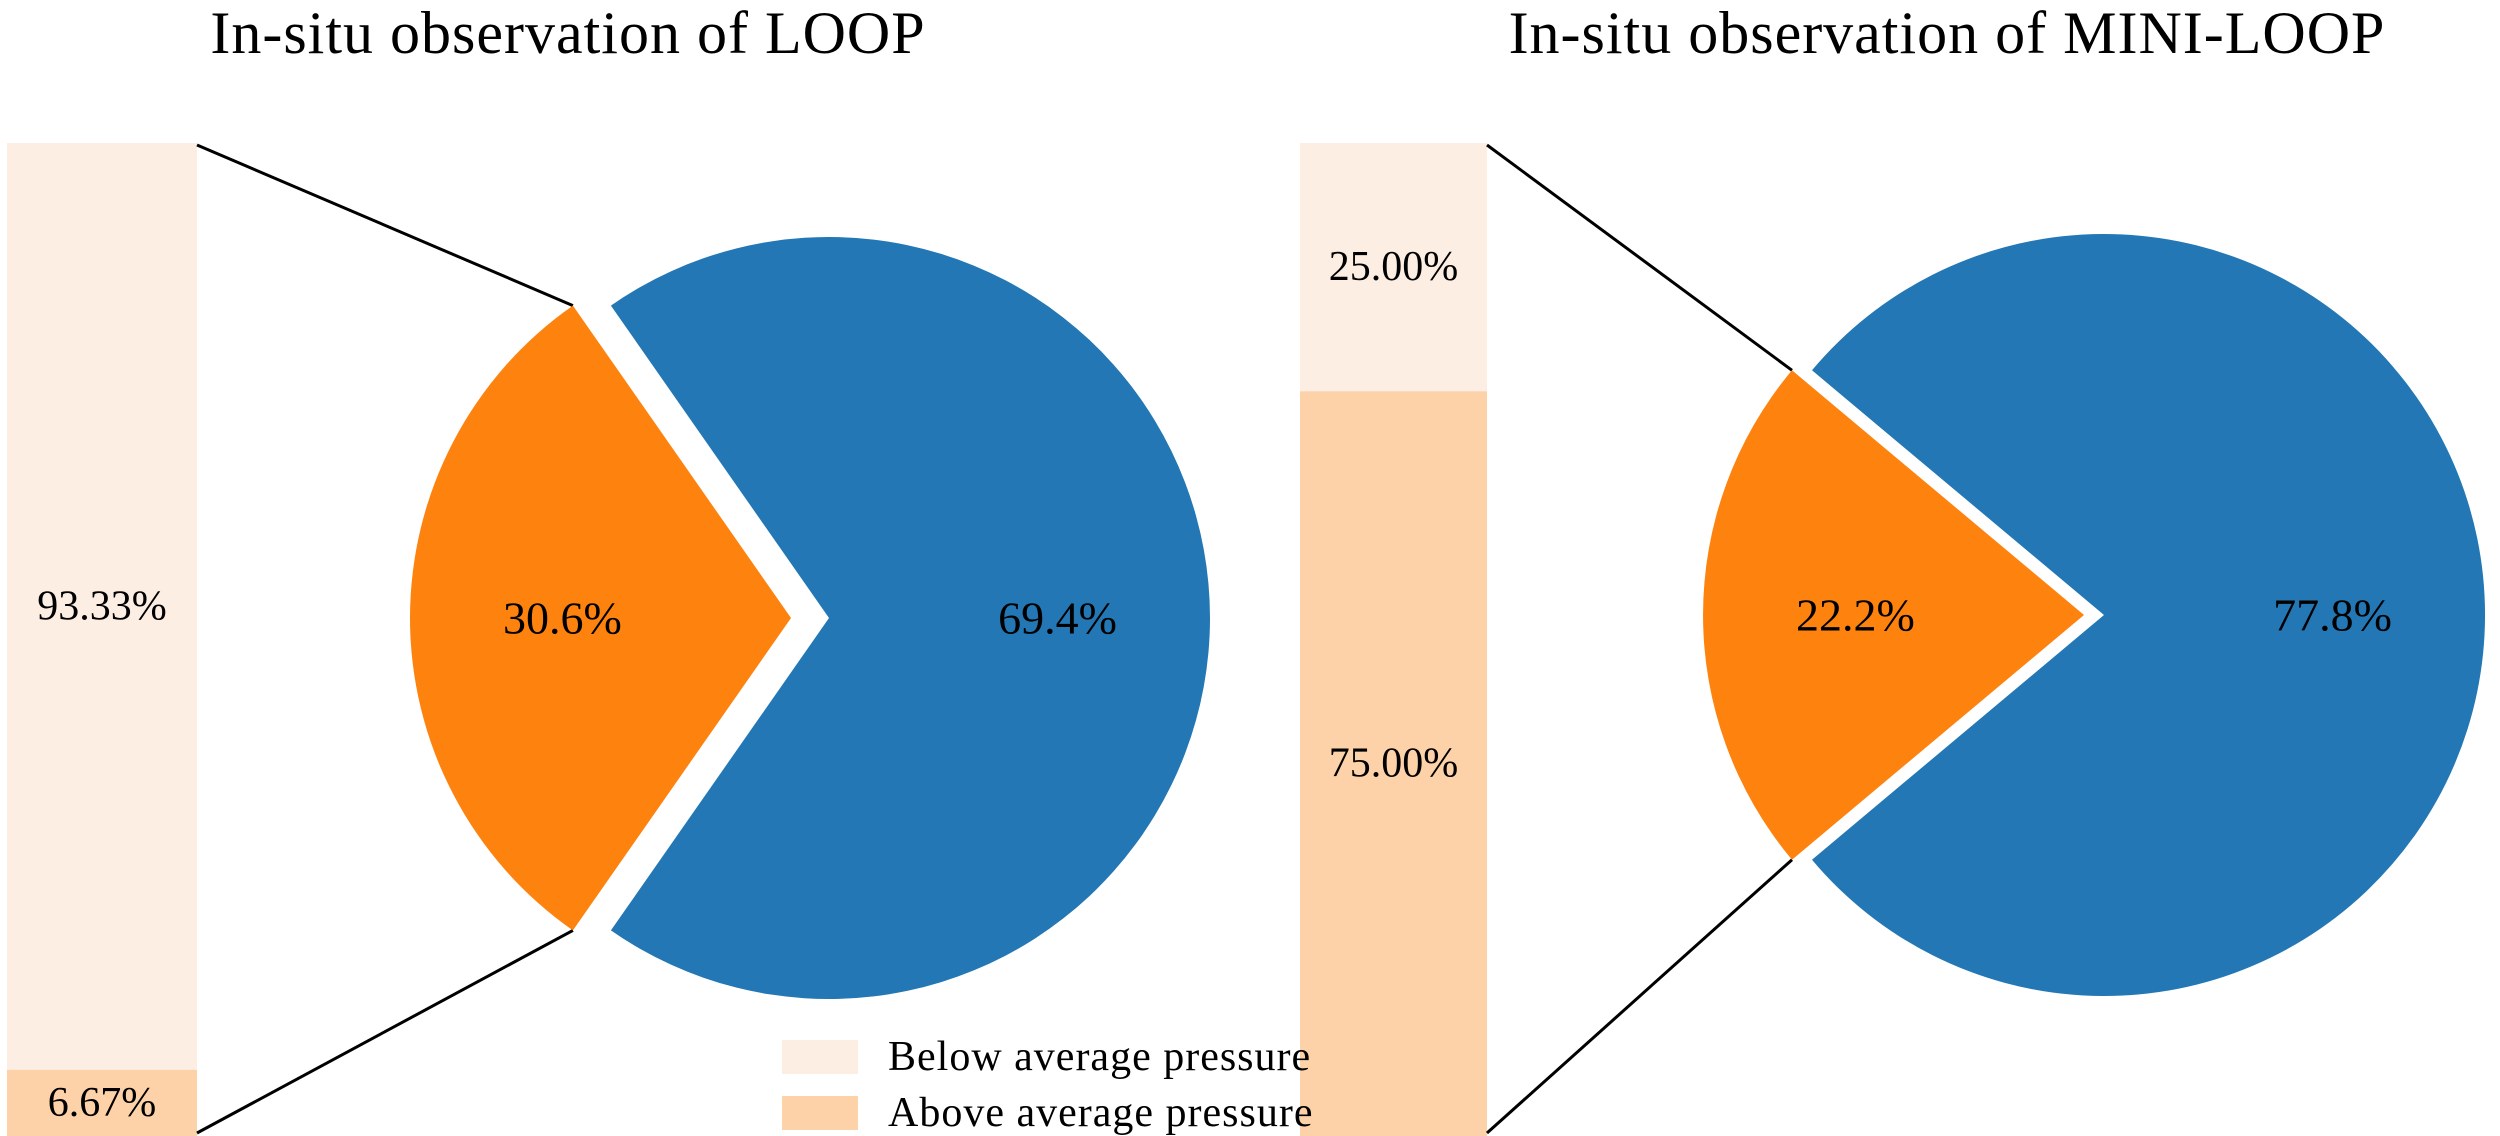 The image size is (2500, 1136). I want to click on pie-slice-blue-label: 69.4%, so click(1057, 618).